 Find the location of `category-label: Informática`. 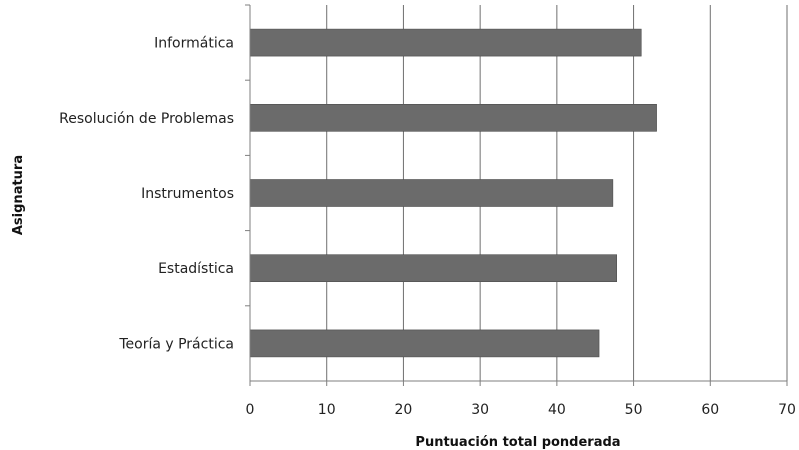

category-label: Informática is located at coordinates (194, 44).